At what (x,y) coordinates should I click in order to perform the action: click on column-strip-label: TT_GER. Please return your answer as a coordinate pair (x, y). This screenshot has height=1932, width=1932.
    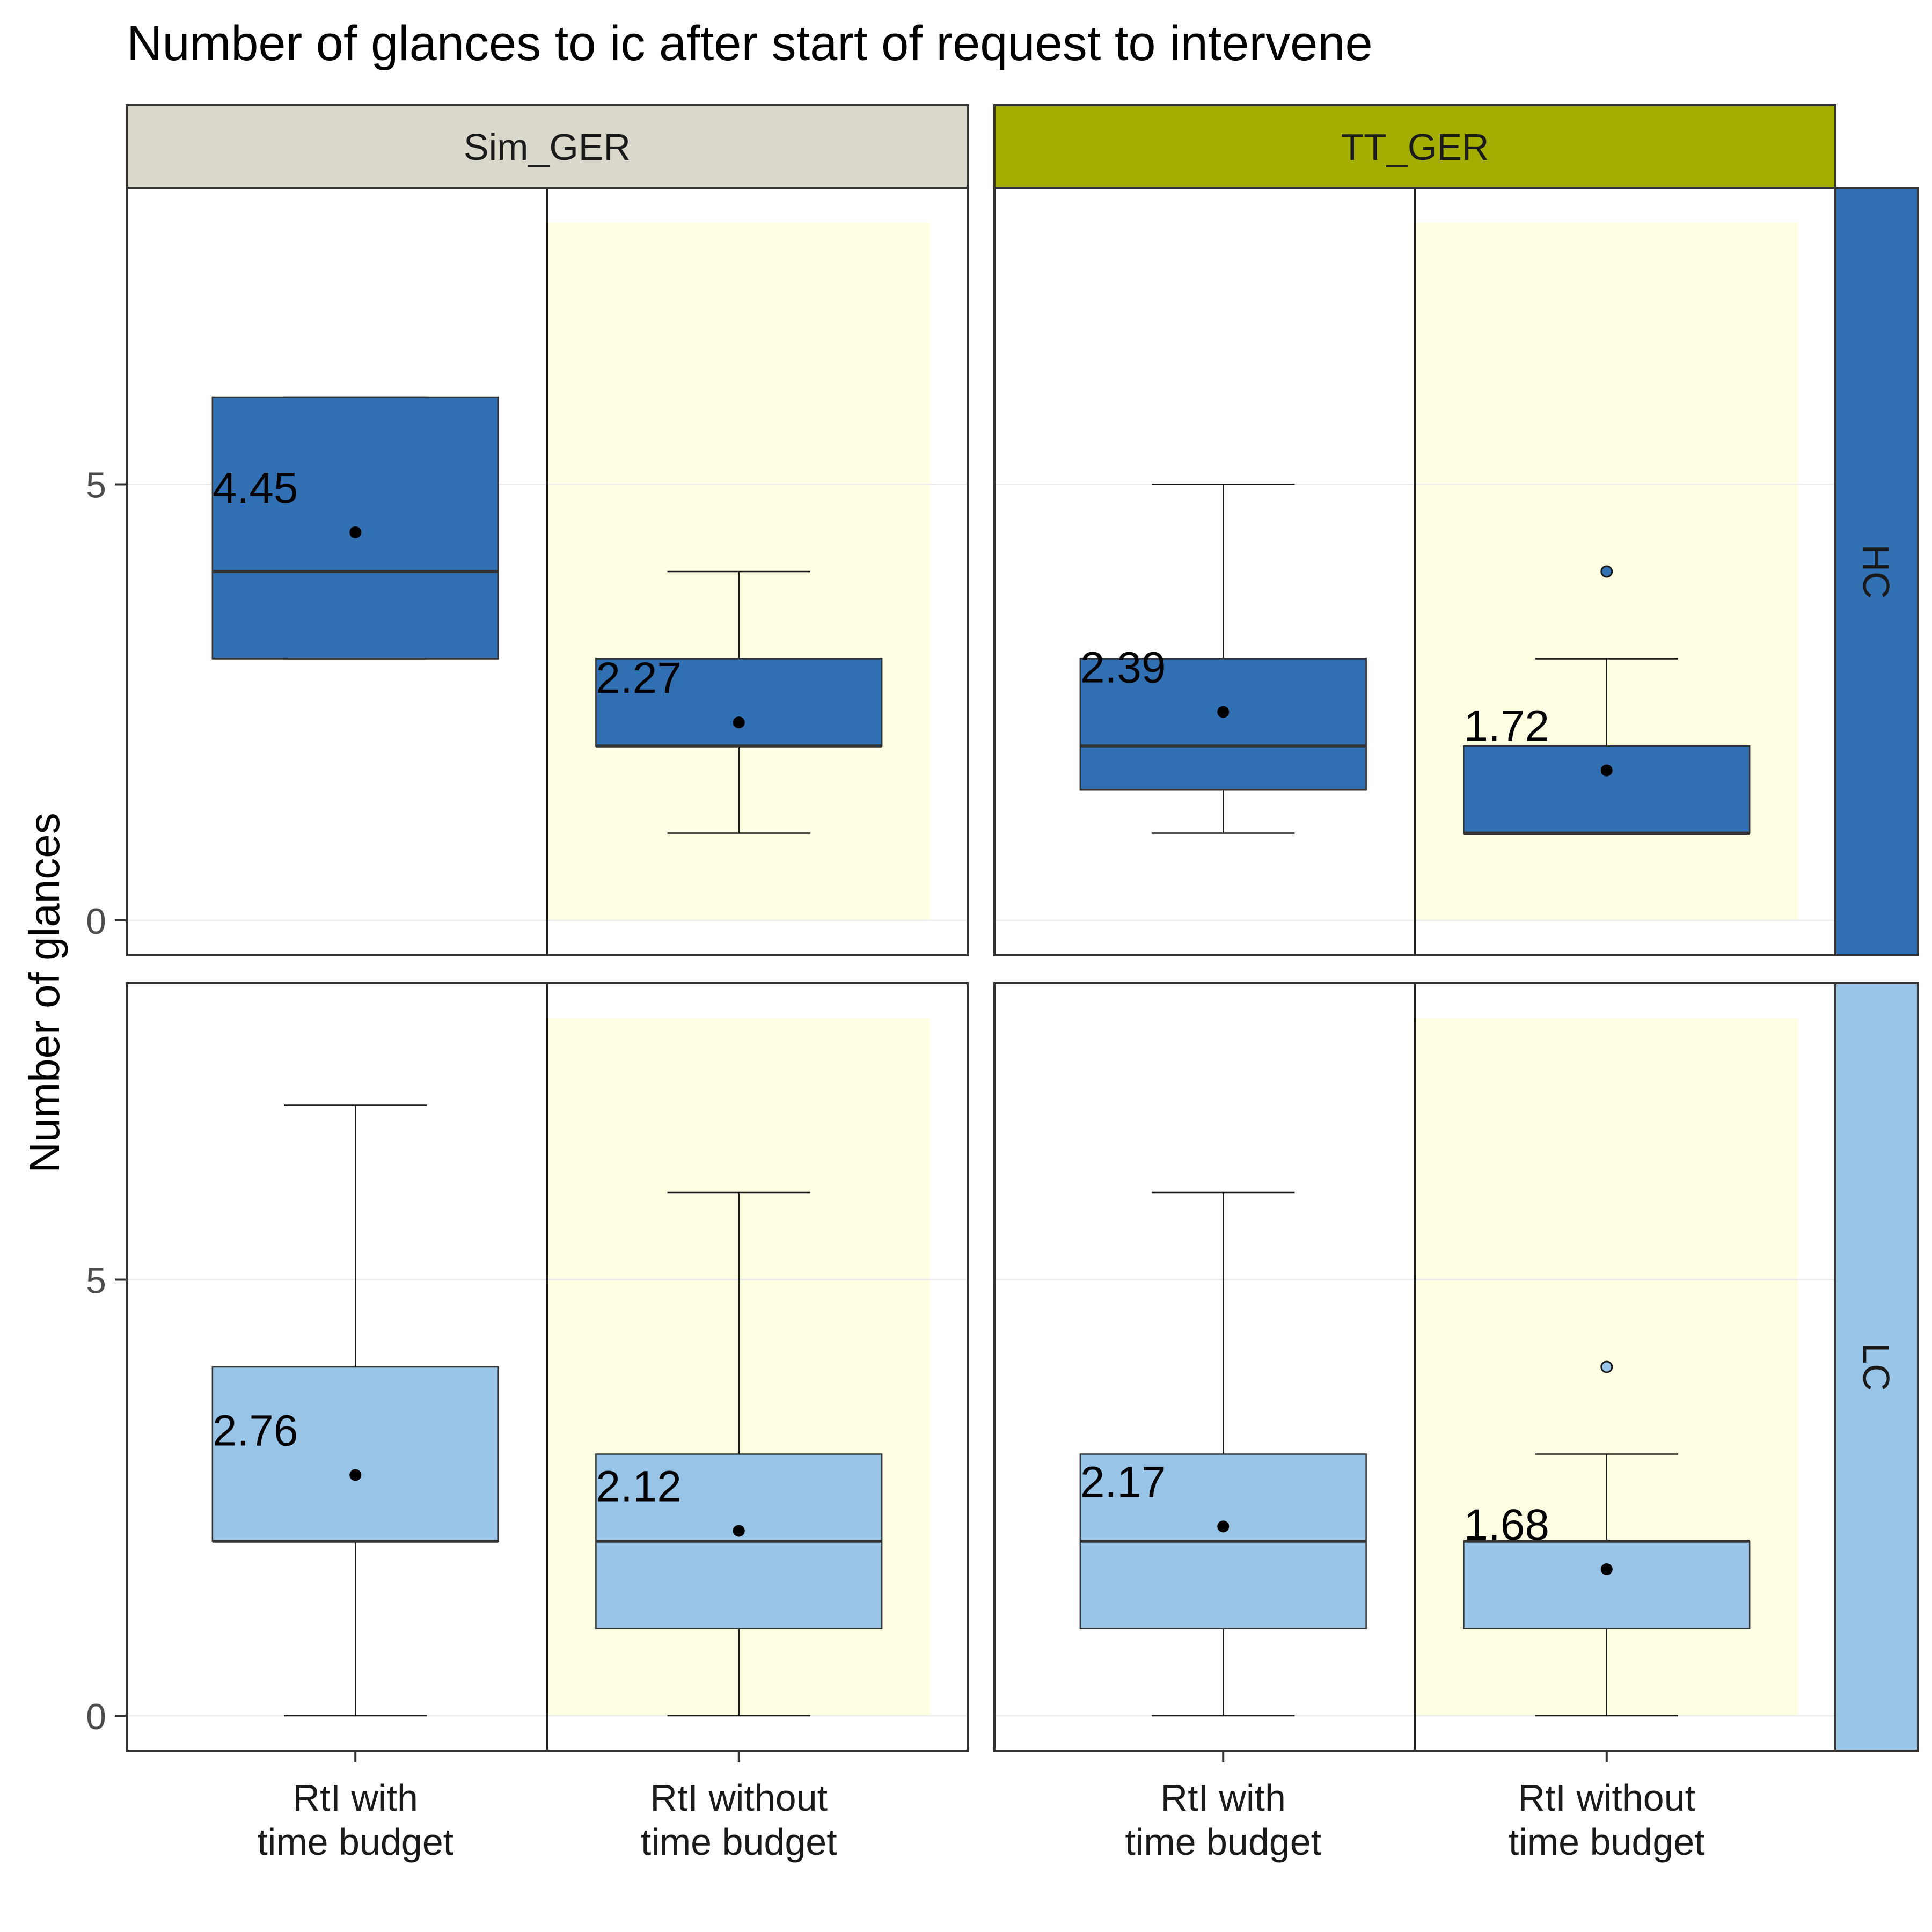
    Looking at the image, I should click on (1415, 147).